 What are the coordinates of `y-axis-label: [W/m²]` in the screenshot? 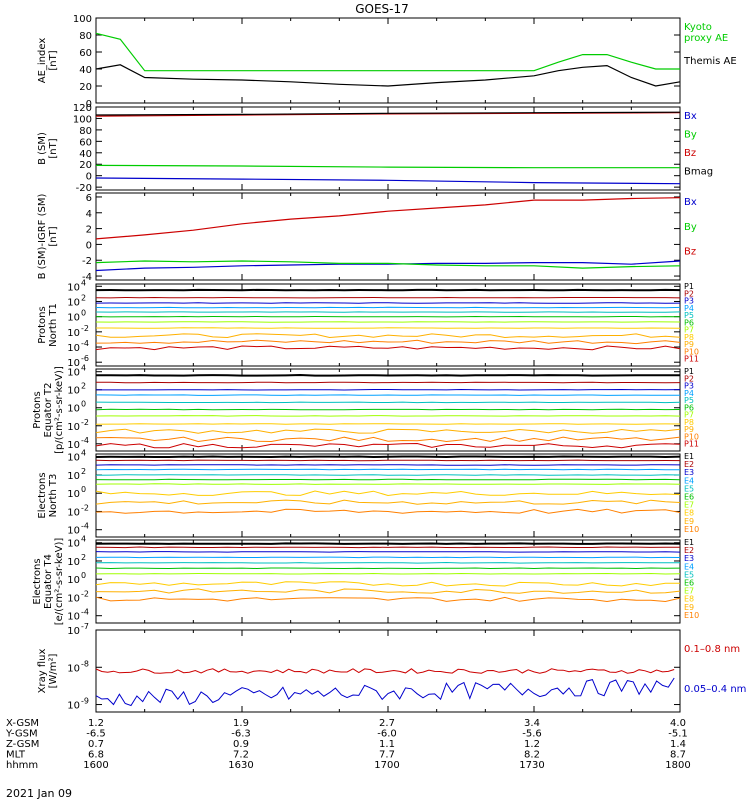 It's located at (53, 670).